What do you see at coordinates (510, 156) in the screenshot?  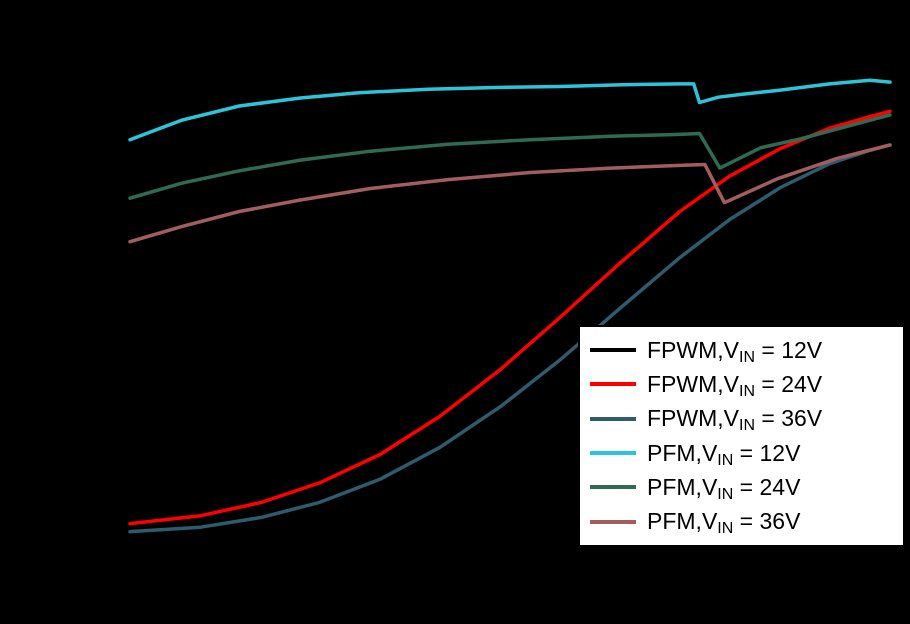 I see `series-line-pfmv-24v` at bounding box center [510, 156].